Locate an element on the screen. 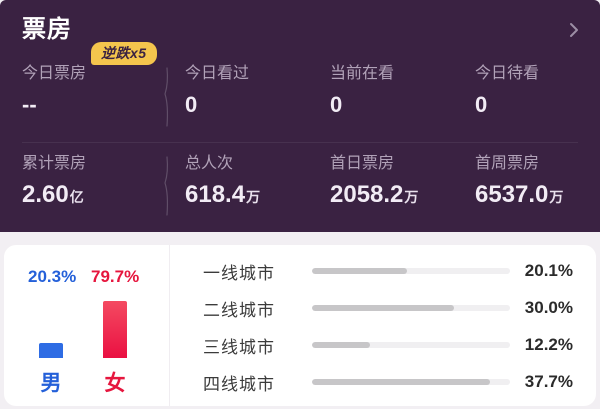  city-tier-row: 三线城市 12.2% is located at coordinates (383, 345).